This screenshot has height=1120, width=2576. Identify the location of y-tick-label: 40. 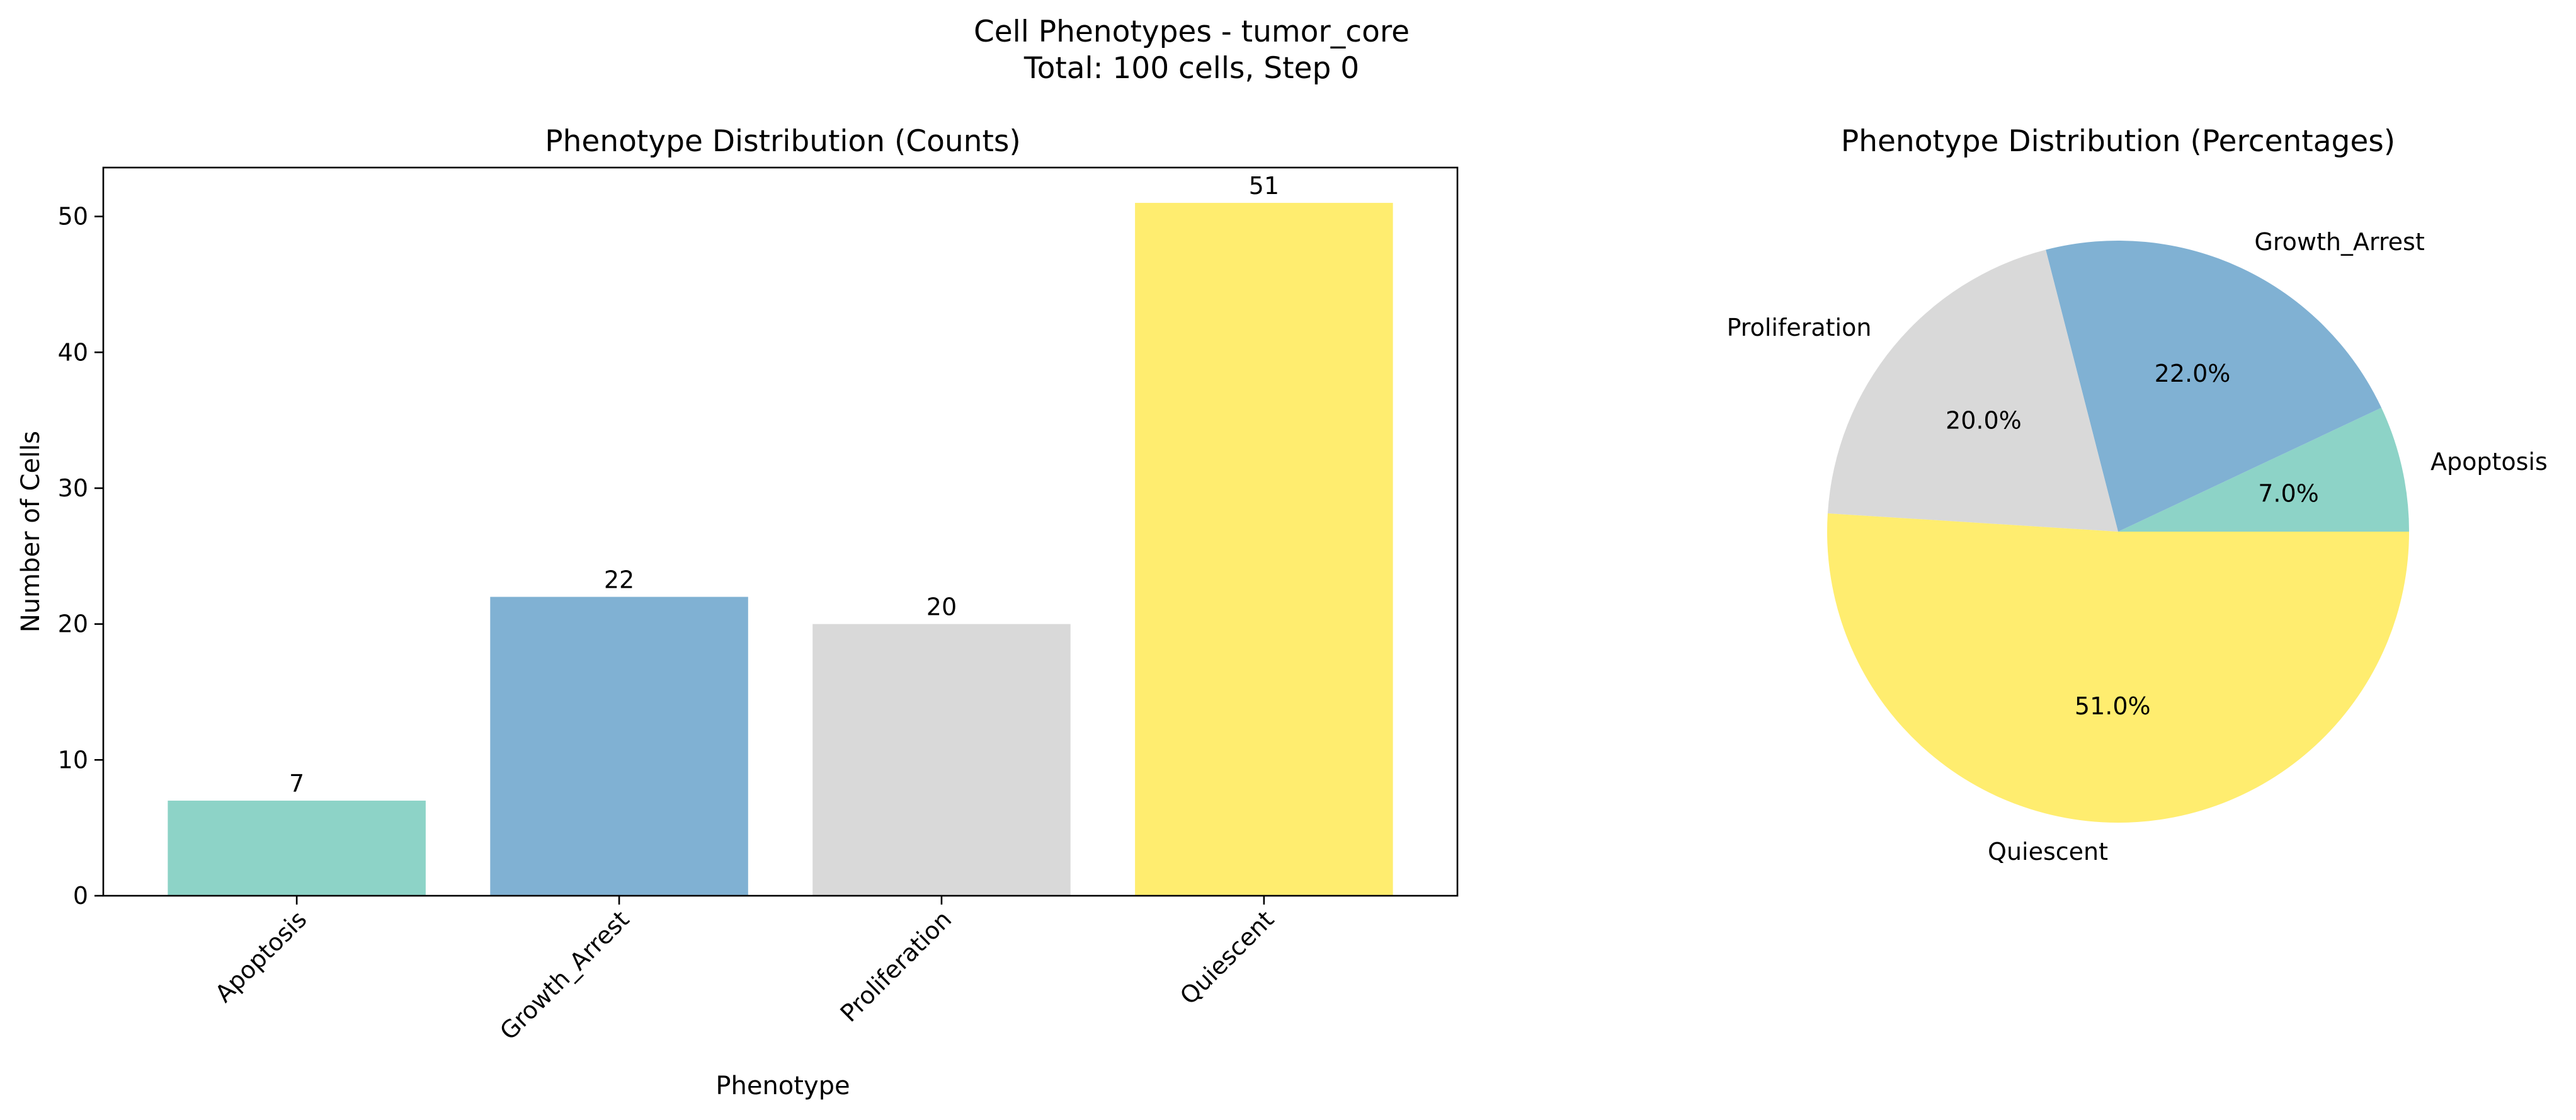
(73, 352).